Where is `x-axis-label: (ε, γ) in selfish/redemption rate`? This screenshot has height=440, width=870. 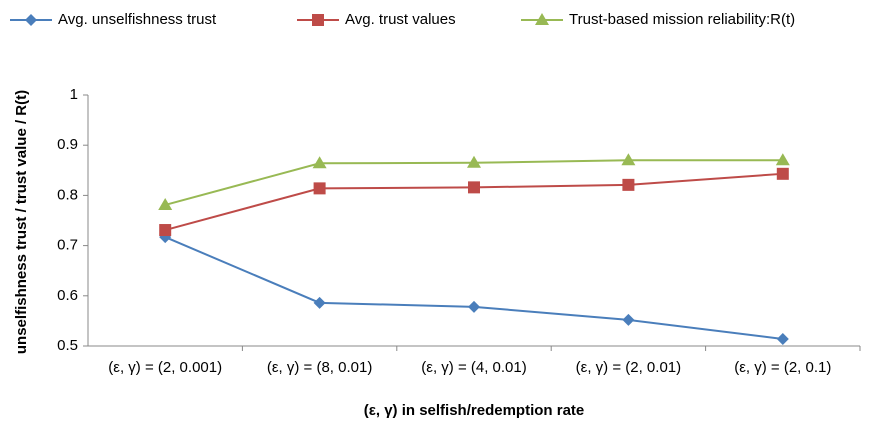 x-axis-label: (ε, γ) in selfish/redemption rate is located at coordinates (474, 410).